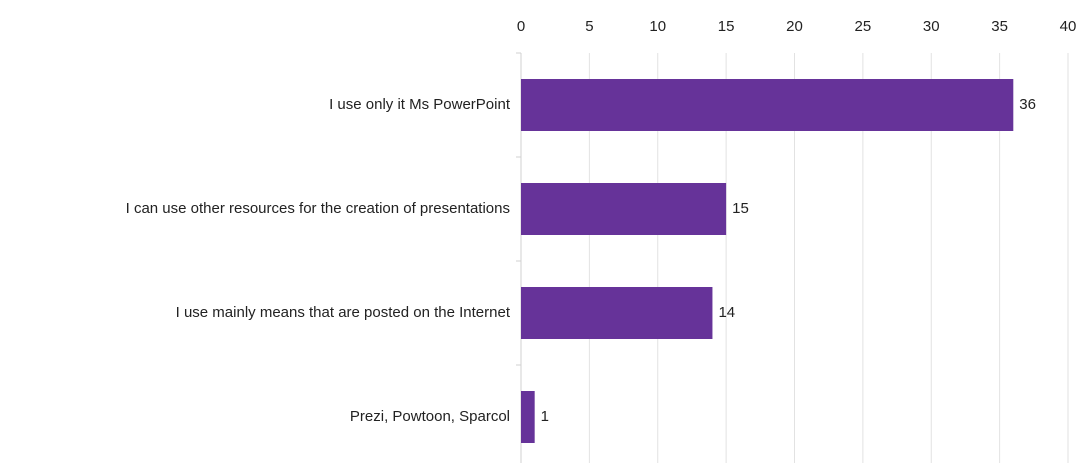  What do you see at coordinates (1068, 26) in the screenshot?
I see `x-tick-label: 40` at bounding box center [1068, 26].